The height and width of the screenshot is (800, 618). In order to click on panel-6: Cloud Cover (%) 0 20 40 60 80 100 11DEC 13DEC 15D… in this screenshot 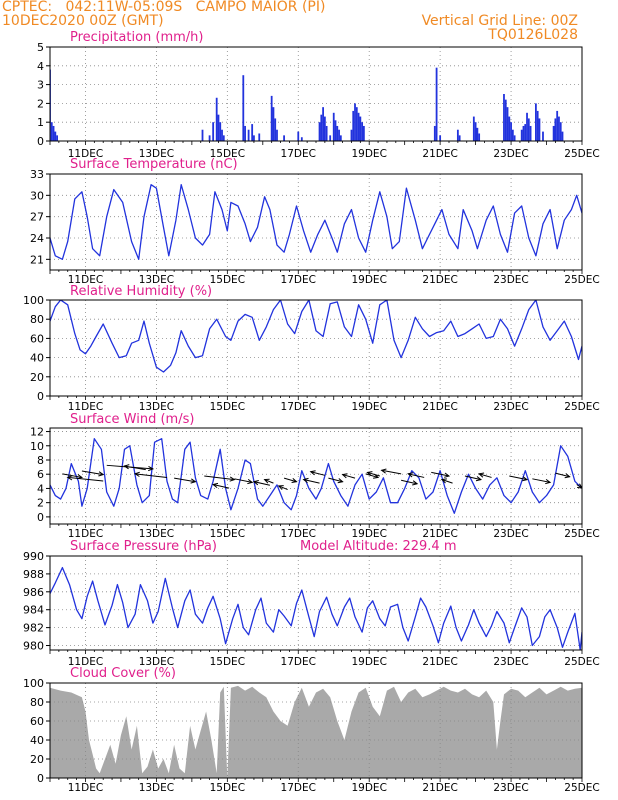, I will do `click(311, 730)`.